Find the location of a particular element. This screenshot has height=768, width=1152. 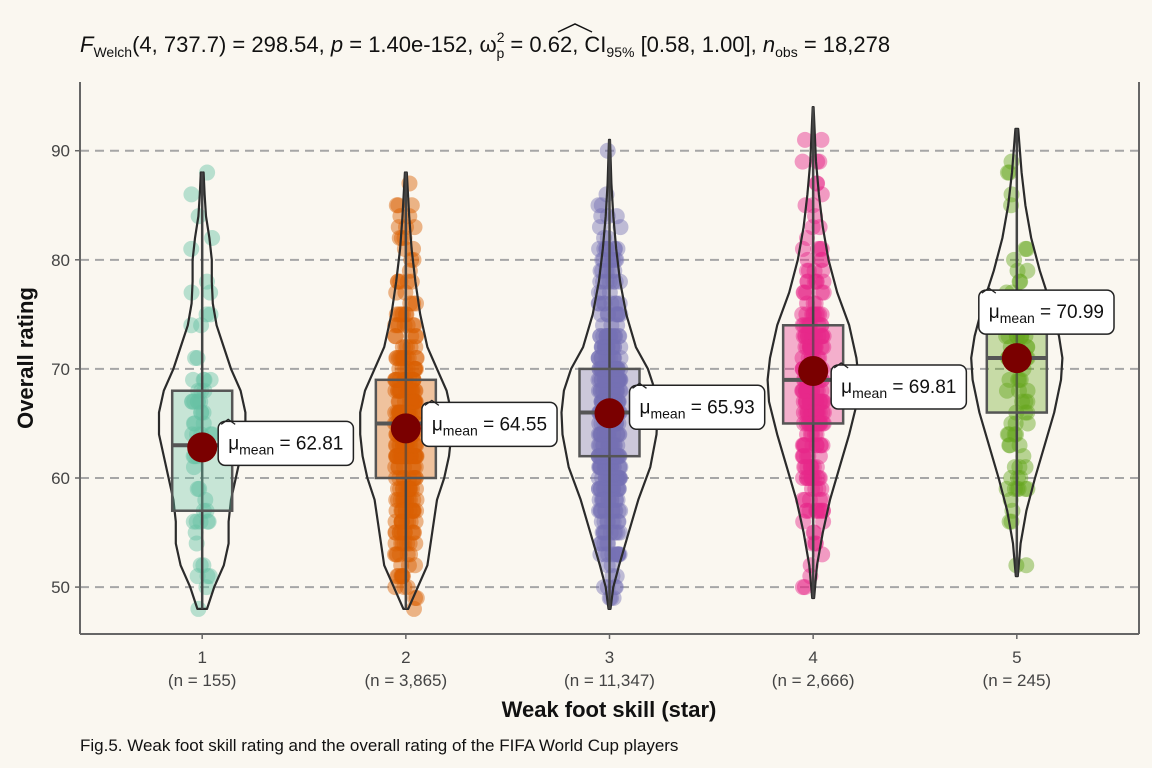

x-tick-label-4: 4 is located at coordinates (812, 657).